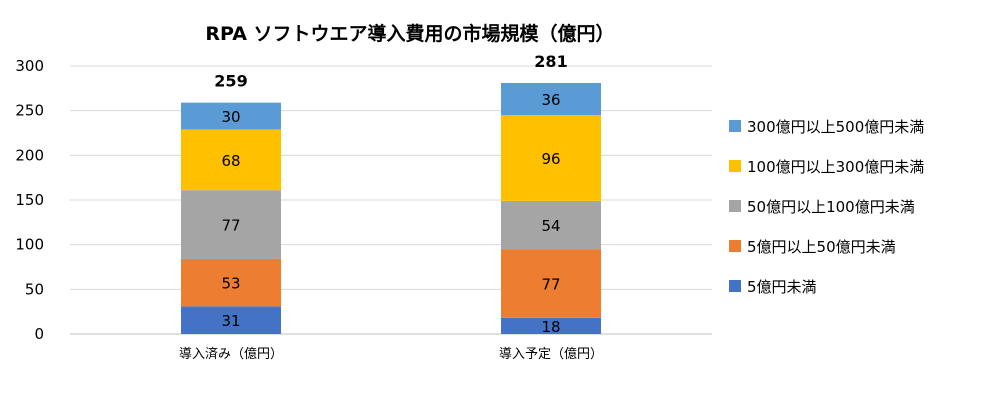 This screenshot has width=1000, height=401. What do you see at coordinates (409, 33) in the screenshot?
I see `chart-title: RPA ソフトウエア導入費用の市場規模（億円）` at bounding box center [409, 33].